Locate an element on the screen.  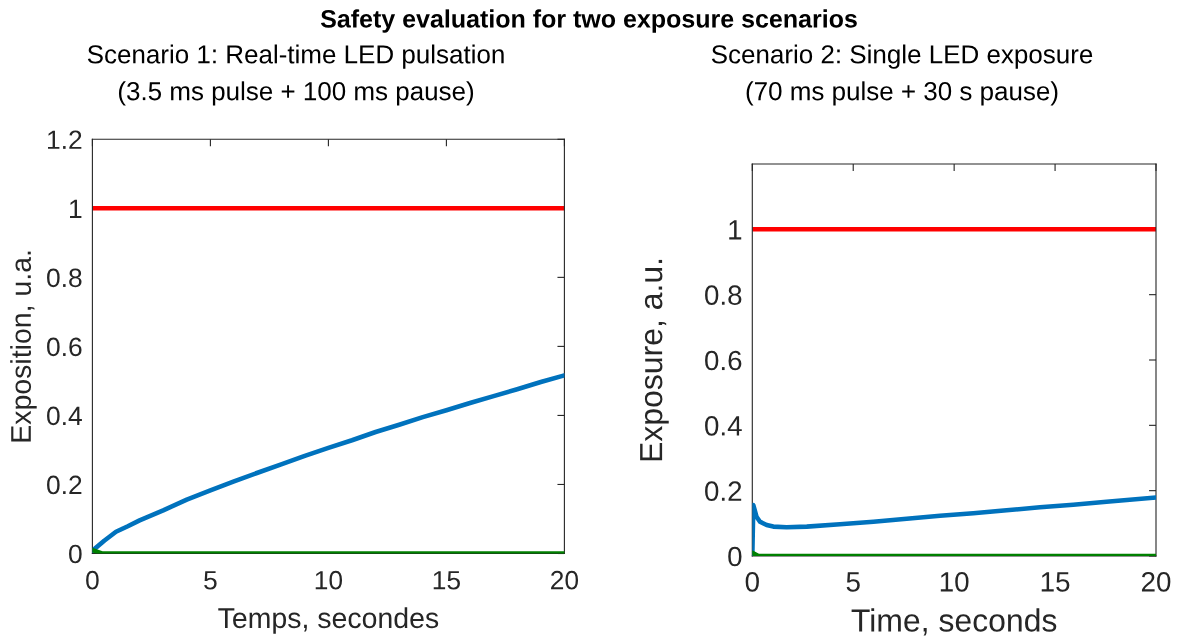
y-axis-title: Exposure, a.u. is located at coordinates (654, 360).